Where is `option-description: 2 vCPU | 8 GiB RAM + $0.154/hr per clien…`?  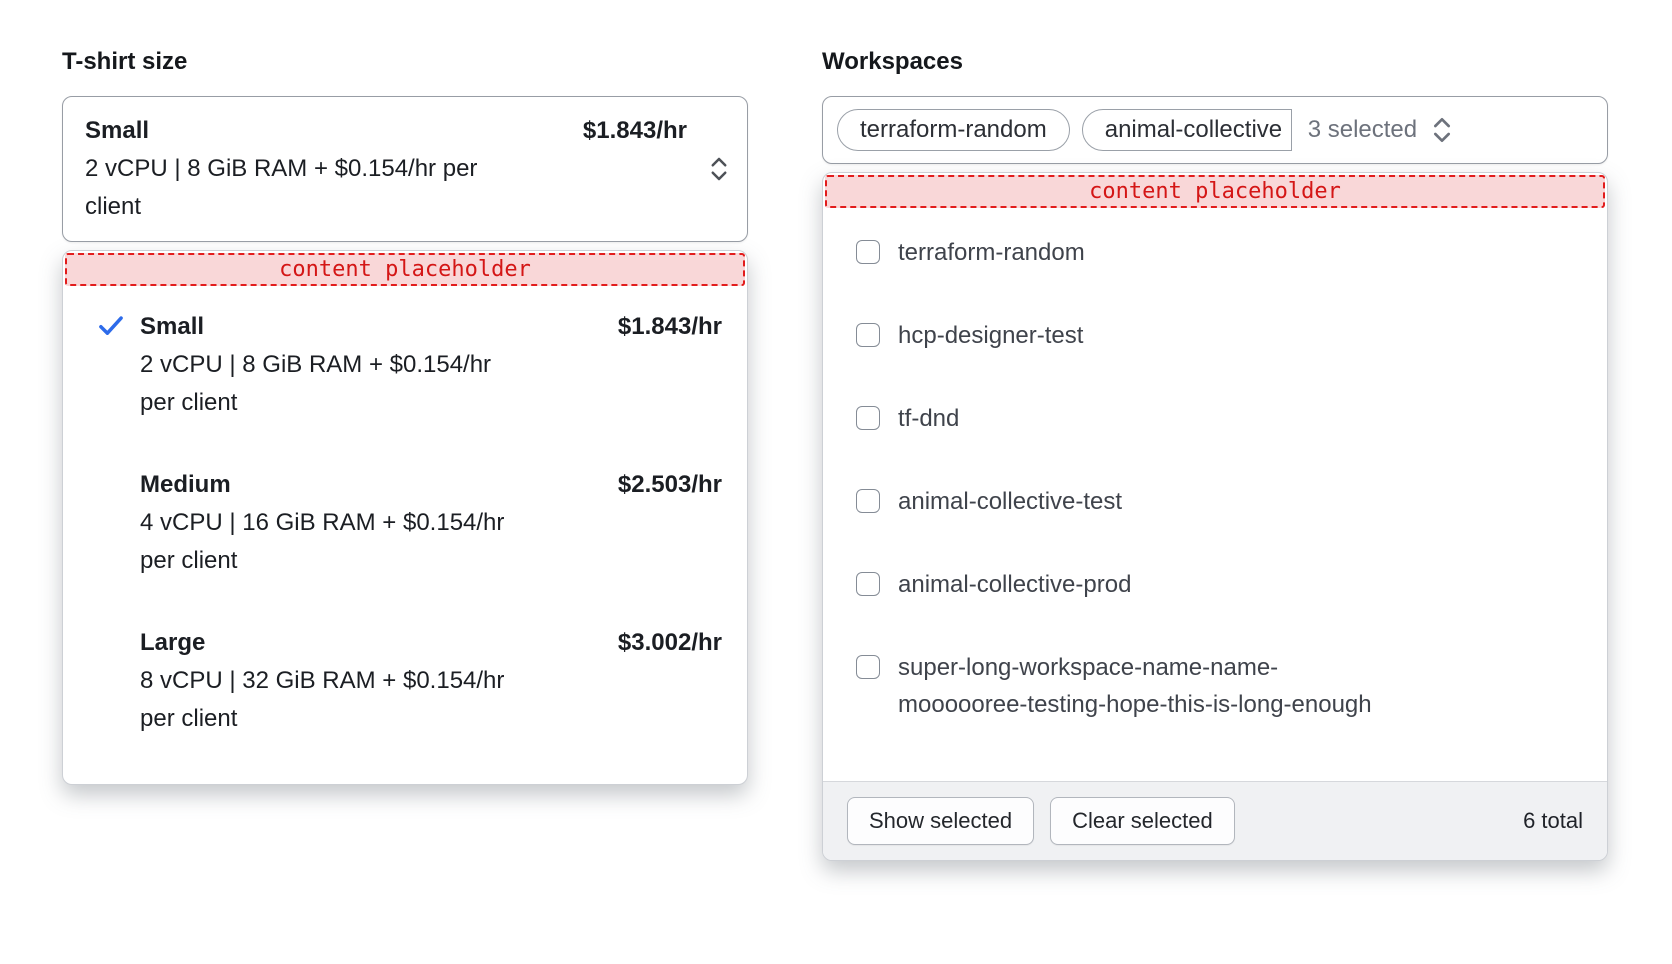
option-description: 2 vCPU | 8 GiB RAM + $0.154/hr per clien… is located at coordinates (316, 383).